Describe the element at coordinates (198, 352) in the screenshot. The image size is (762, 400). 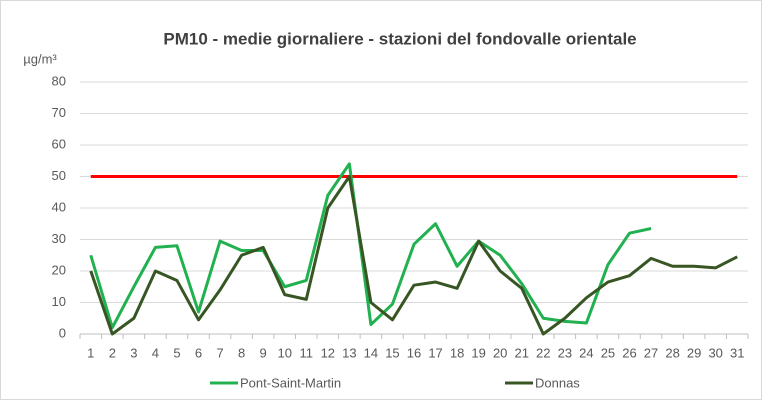
I see `x-tick-label: 6` at that location.